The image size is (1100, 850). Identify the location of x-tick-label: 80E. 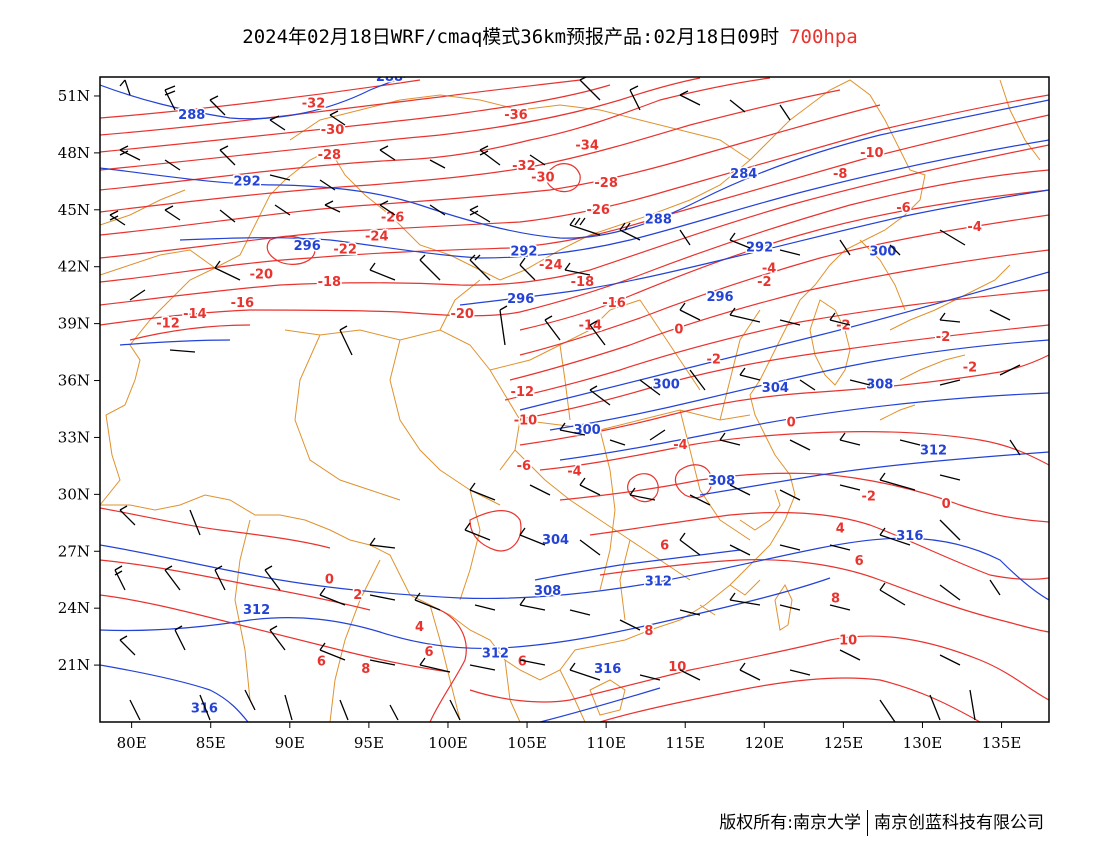
(132, 743).